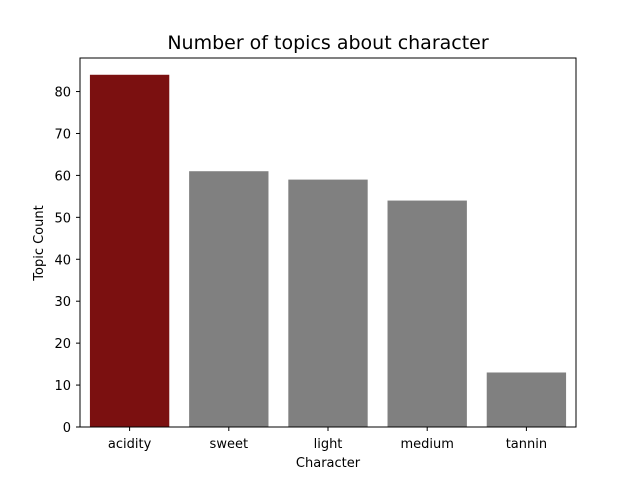 This screenshot has height=480, width=640. Describe the element at coordinates (62, 386) in the screenshot. I see `y-tick-label: 10` at that location.